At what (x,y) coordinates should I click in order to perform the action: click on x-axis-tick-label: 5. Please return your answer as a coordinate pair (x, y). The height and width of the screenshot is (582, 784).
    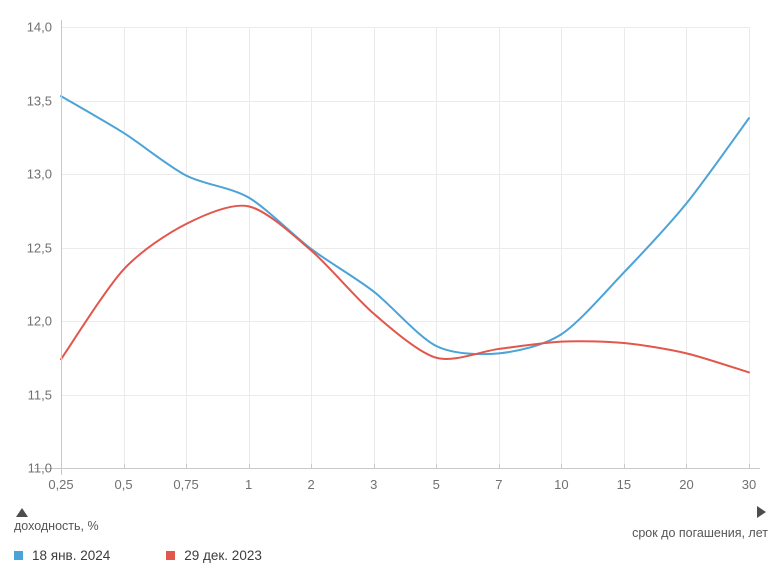
    Looking at the image, I should click on (436, 484).